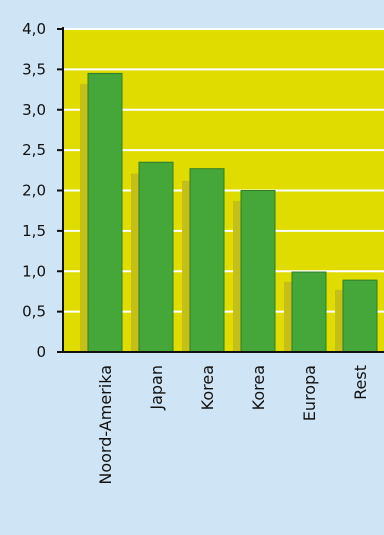 The width and height of the screenshot is (384, 535). I want to click on y-axis-ticks: 0 0,5 1,0 1,5 2,0 2,5 3,0 3,5 4,0, so click(42, 190).